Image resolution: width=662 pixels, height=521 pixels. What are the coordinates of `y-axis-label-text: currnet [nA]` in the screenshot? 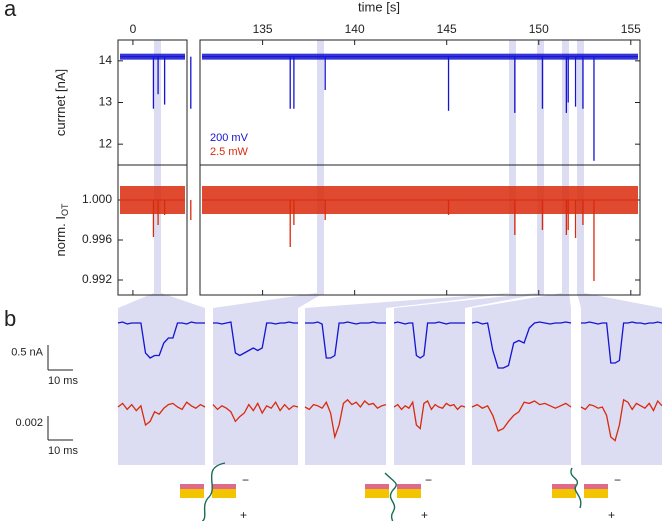 It's located at (60, 102).